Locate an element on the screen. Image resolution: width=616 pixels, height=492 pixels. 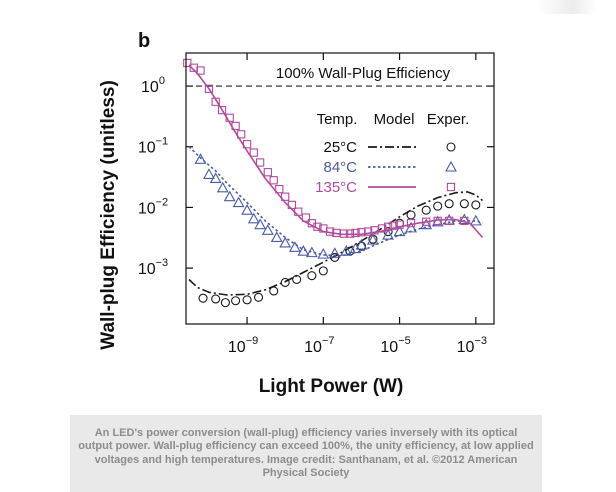
y-tick-label: 10⁻² is located at coordinates (153, 206).